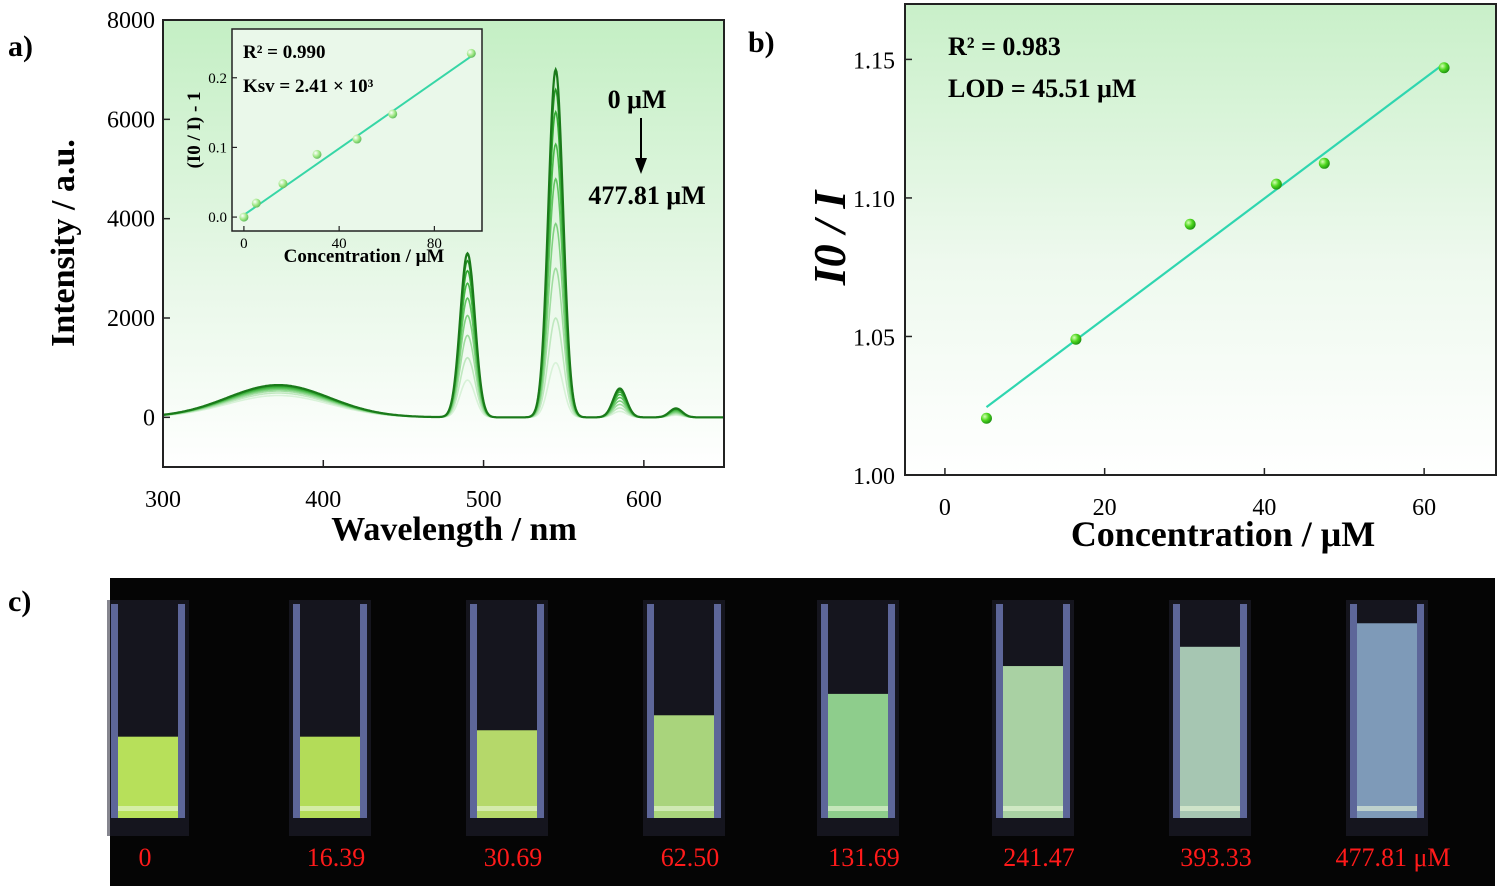 Image resolution: width=1500 pixels, height=888 pixels. I want to click on concentration-label: 16.39, so click(336, 857).